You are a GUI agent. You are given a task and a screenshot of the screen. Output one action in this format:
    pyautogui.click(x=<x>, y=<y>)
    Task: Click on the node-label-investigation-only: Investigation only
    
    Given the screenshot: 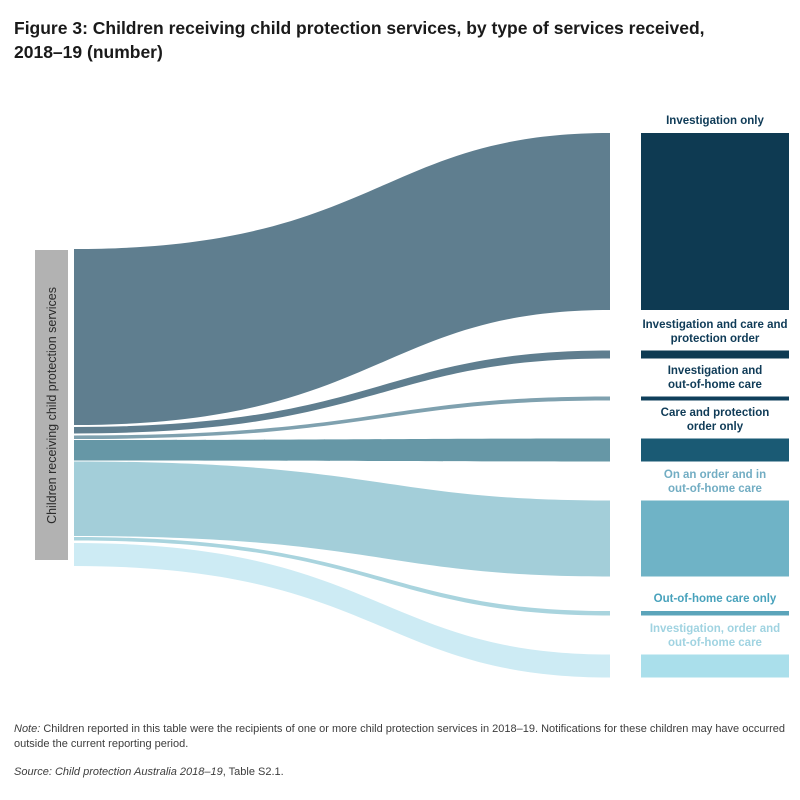 What is the action you would take?
    pyautogui.click(x=712, y=121)
    